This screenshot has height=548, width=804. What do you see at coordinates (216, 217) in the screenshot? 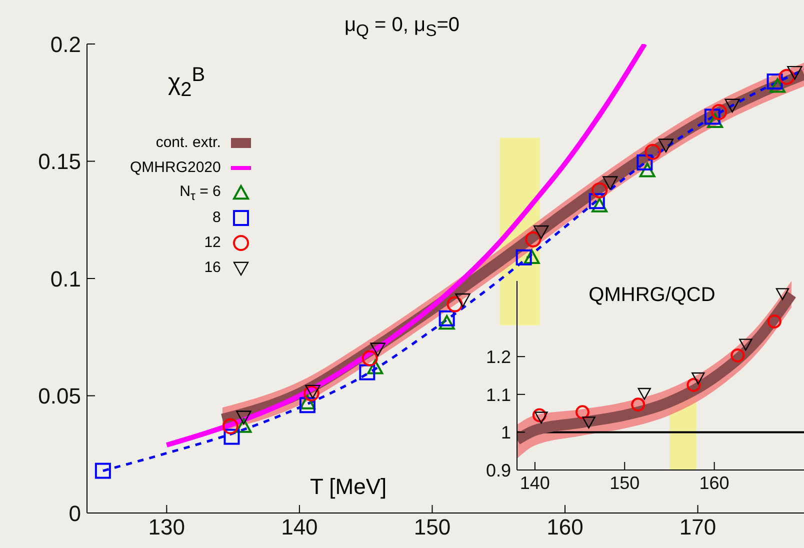
I see `legend-label: 8` at bounding box center [216, 217].